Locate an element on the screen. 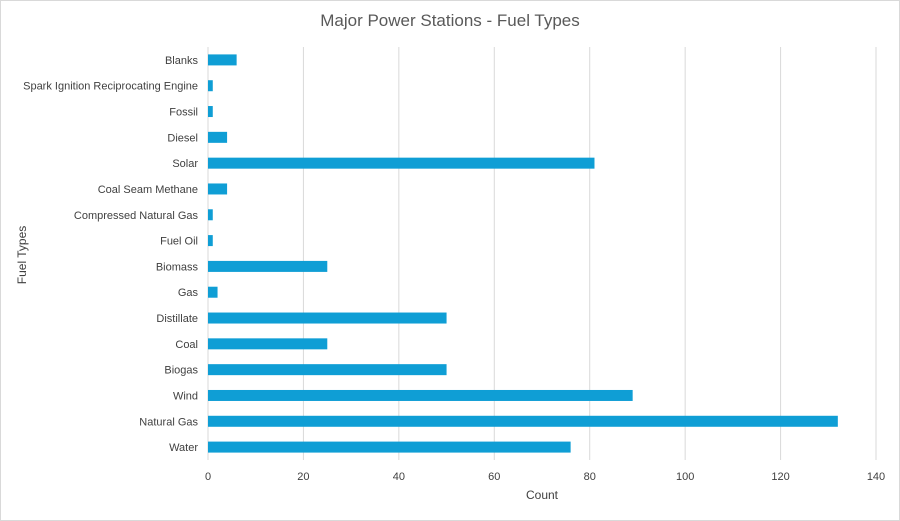 The height and width of the screenshot is (521, 900). y-tick-label: Natural Gas is located at coordinates (168, 422).